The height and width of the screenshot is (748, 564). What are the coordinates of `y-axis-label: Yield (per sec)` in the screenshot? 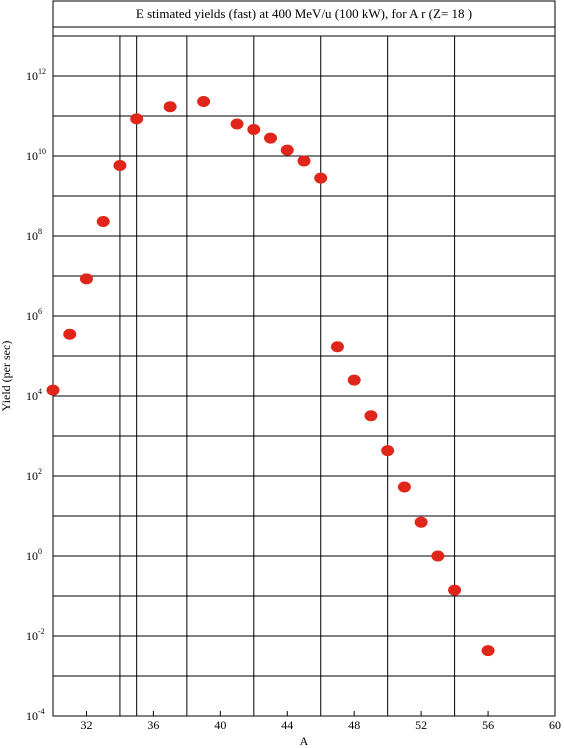 It's located at (6, 376).